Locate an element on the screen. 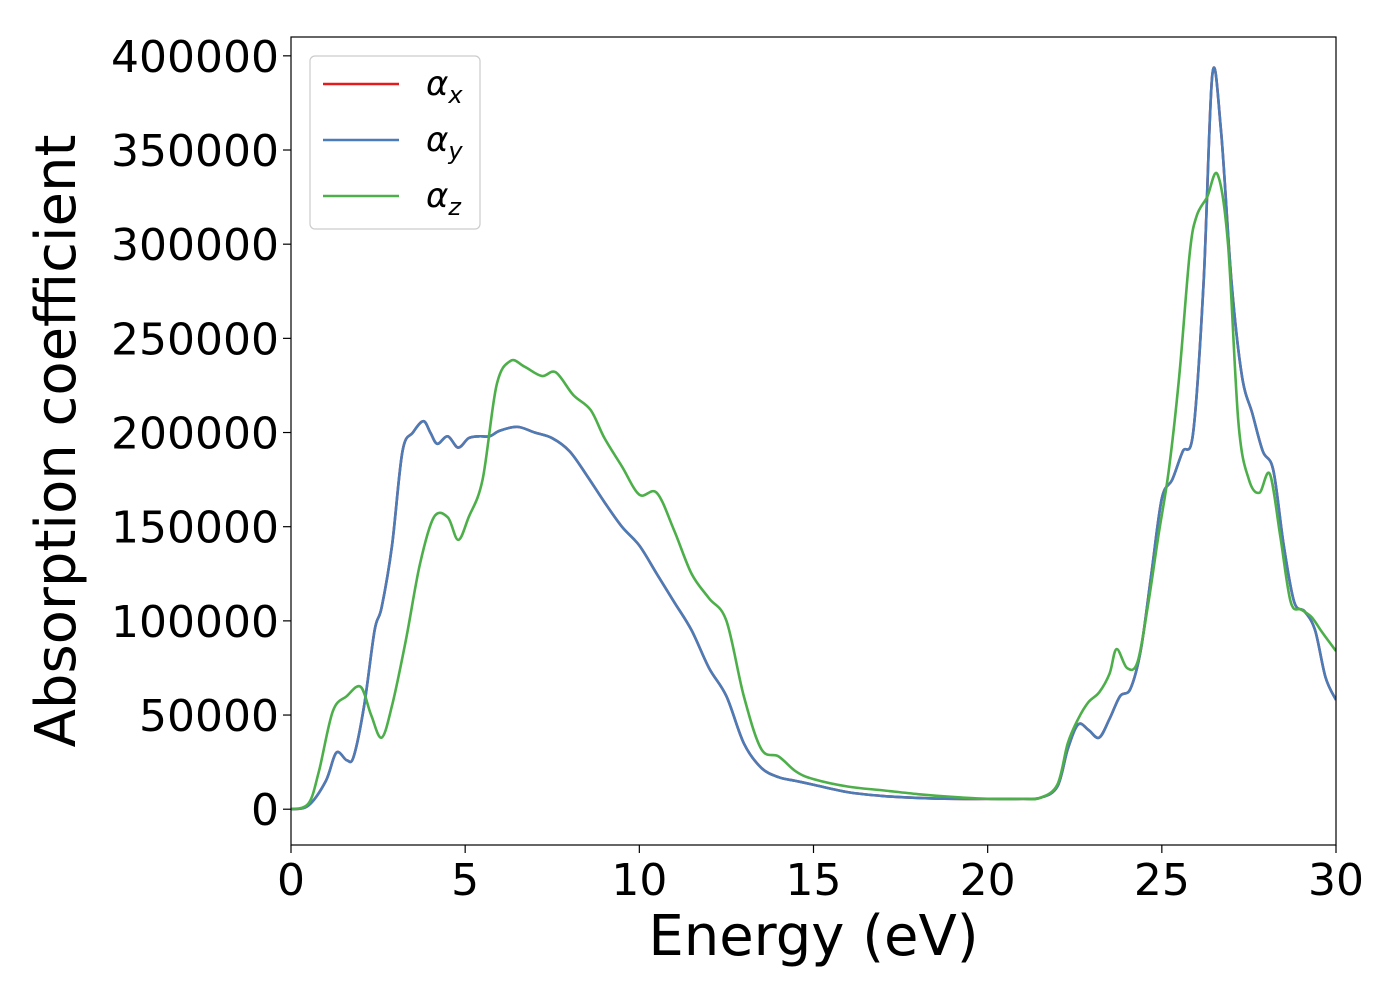 The image size is (1400, 1000). legend-label-alpha-y: αy is located at coordinates (444, 142).